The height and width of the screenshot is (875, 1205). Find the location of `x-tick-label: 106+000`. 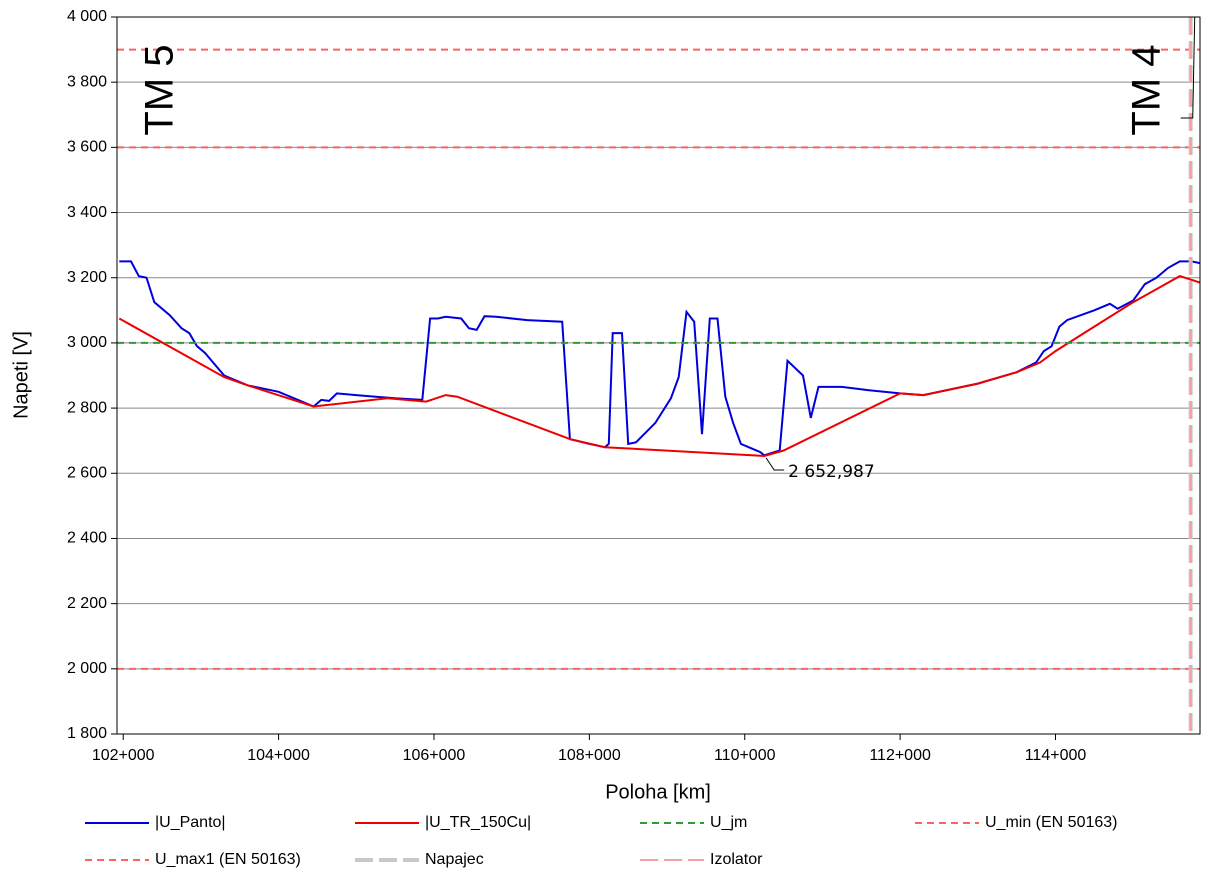

x-tick-label: 106+000 is located at coordinates (434, 755).